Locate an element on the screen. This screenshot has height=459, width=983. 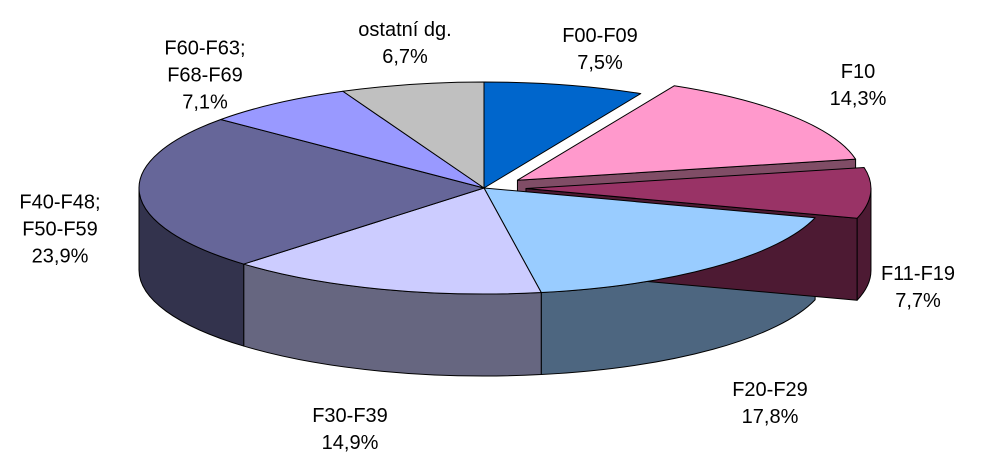
category-label: F10 is located at coordinates (858, 72).